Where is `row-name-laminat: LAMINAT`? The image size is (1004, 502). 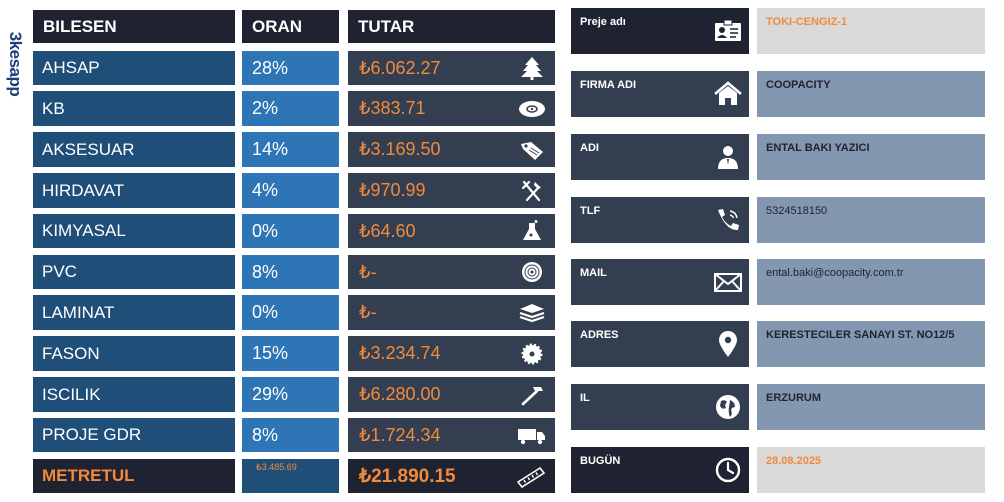 row-name-laminat: LAMINAT is located at coordinates (134, 312).